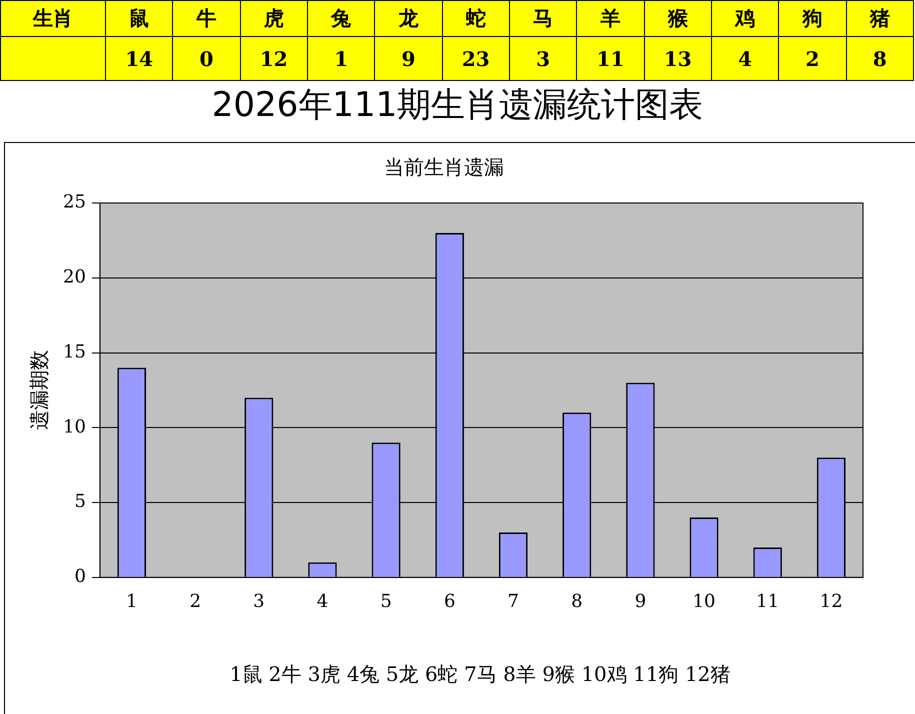  I want to click on y-tick-label: 25, so click(74, 202).